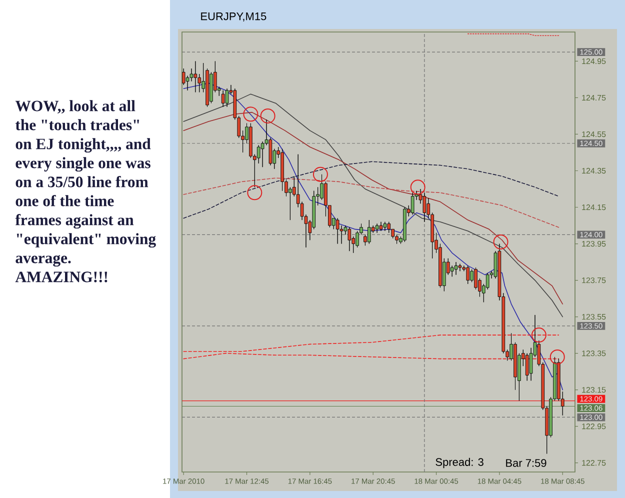 Image resolution: width=625 pixels, height=498 pixels. Describe the element at coordinates (594, 243) in the screenshot. I see `y-tick-label: 123.95` at that location.